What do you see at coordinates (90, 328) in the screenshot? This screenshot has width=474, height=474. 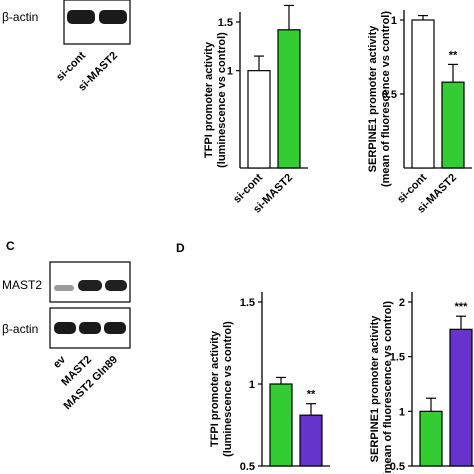 I see `blot-c-band-actin-wt` at bounding box center [90, 328].